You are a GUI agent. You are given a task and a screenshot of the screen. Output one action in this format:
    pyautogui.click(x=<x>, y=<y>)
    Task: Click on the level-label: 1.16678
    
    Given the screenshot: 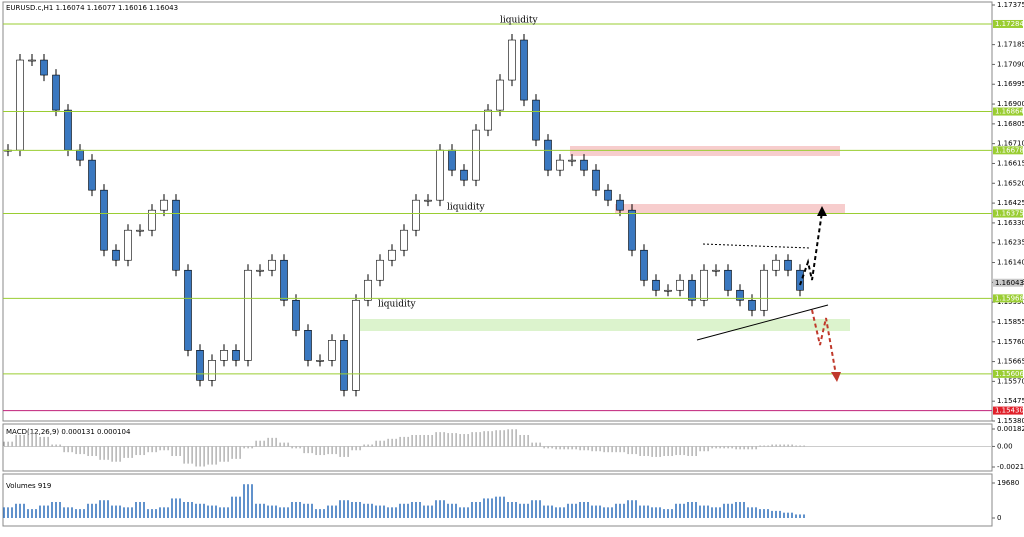 What is the action you would take?
    pyautogui.click(x=1009, y=150)
    